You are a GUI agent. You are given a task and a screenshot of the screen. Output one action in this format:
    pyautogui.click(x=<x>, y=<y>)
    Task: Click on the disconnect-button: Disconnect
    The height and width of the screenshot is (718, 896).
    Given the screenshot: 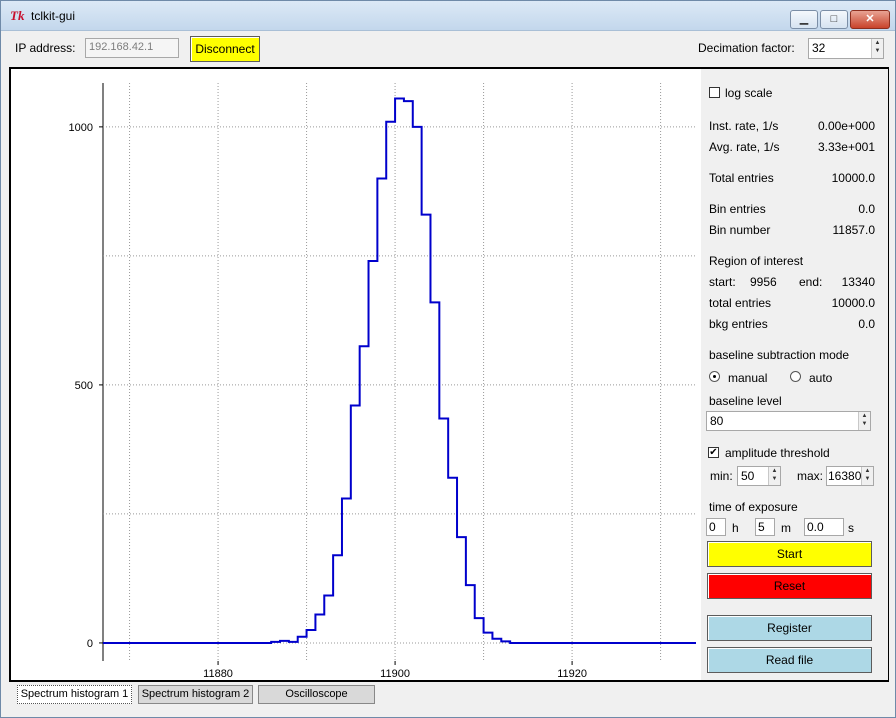 What is the action you would take?
    pyautogui.click(x=225, y=49)
    